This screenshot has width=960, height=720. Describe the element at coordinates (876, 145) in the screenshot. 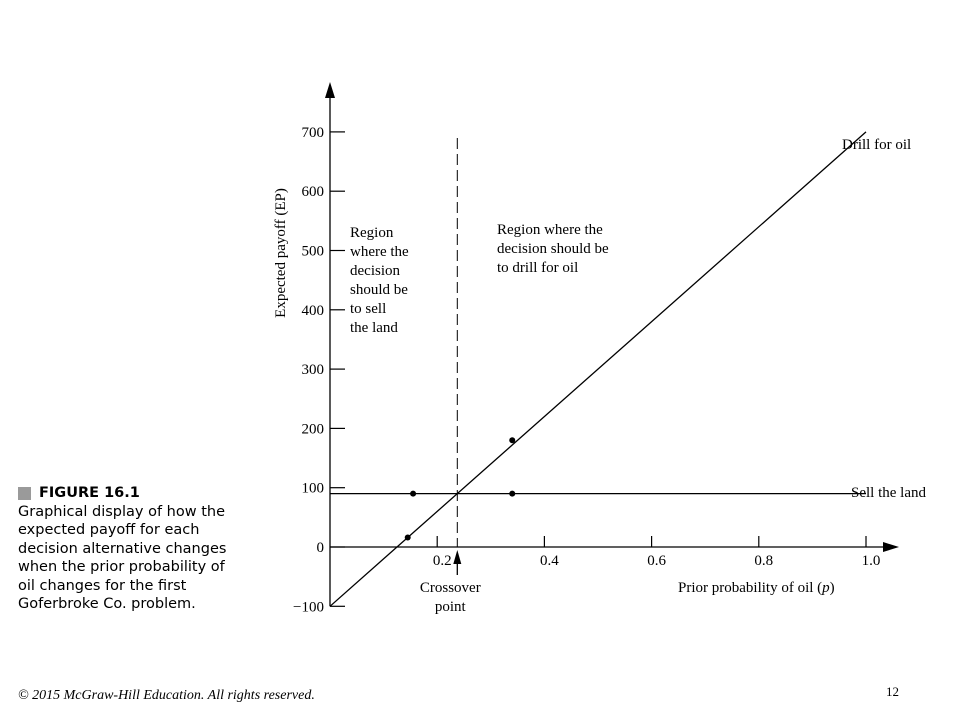

I see `series-label-drill-for-oil: Drill for oil` at that location.